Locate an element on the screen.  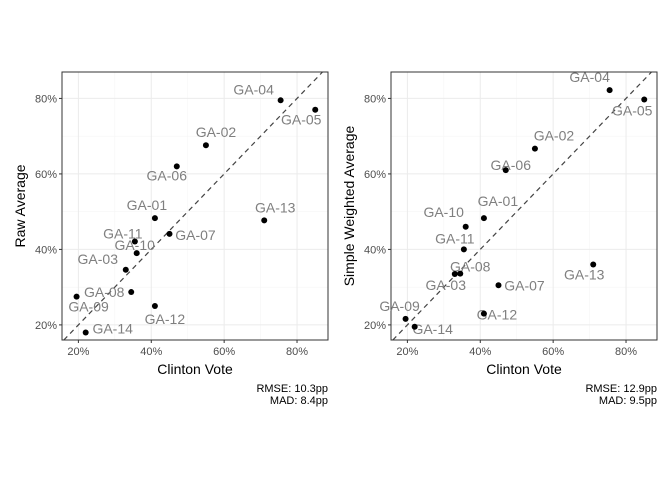
right-point-label-ga-09: GA-09 is located at coordinates (399, 306).